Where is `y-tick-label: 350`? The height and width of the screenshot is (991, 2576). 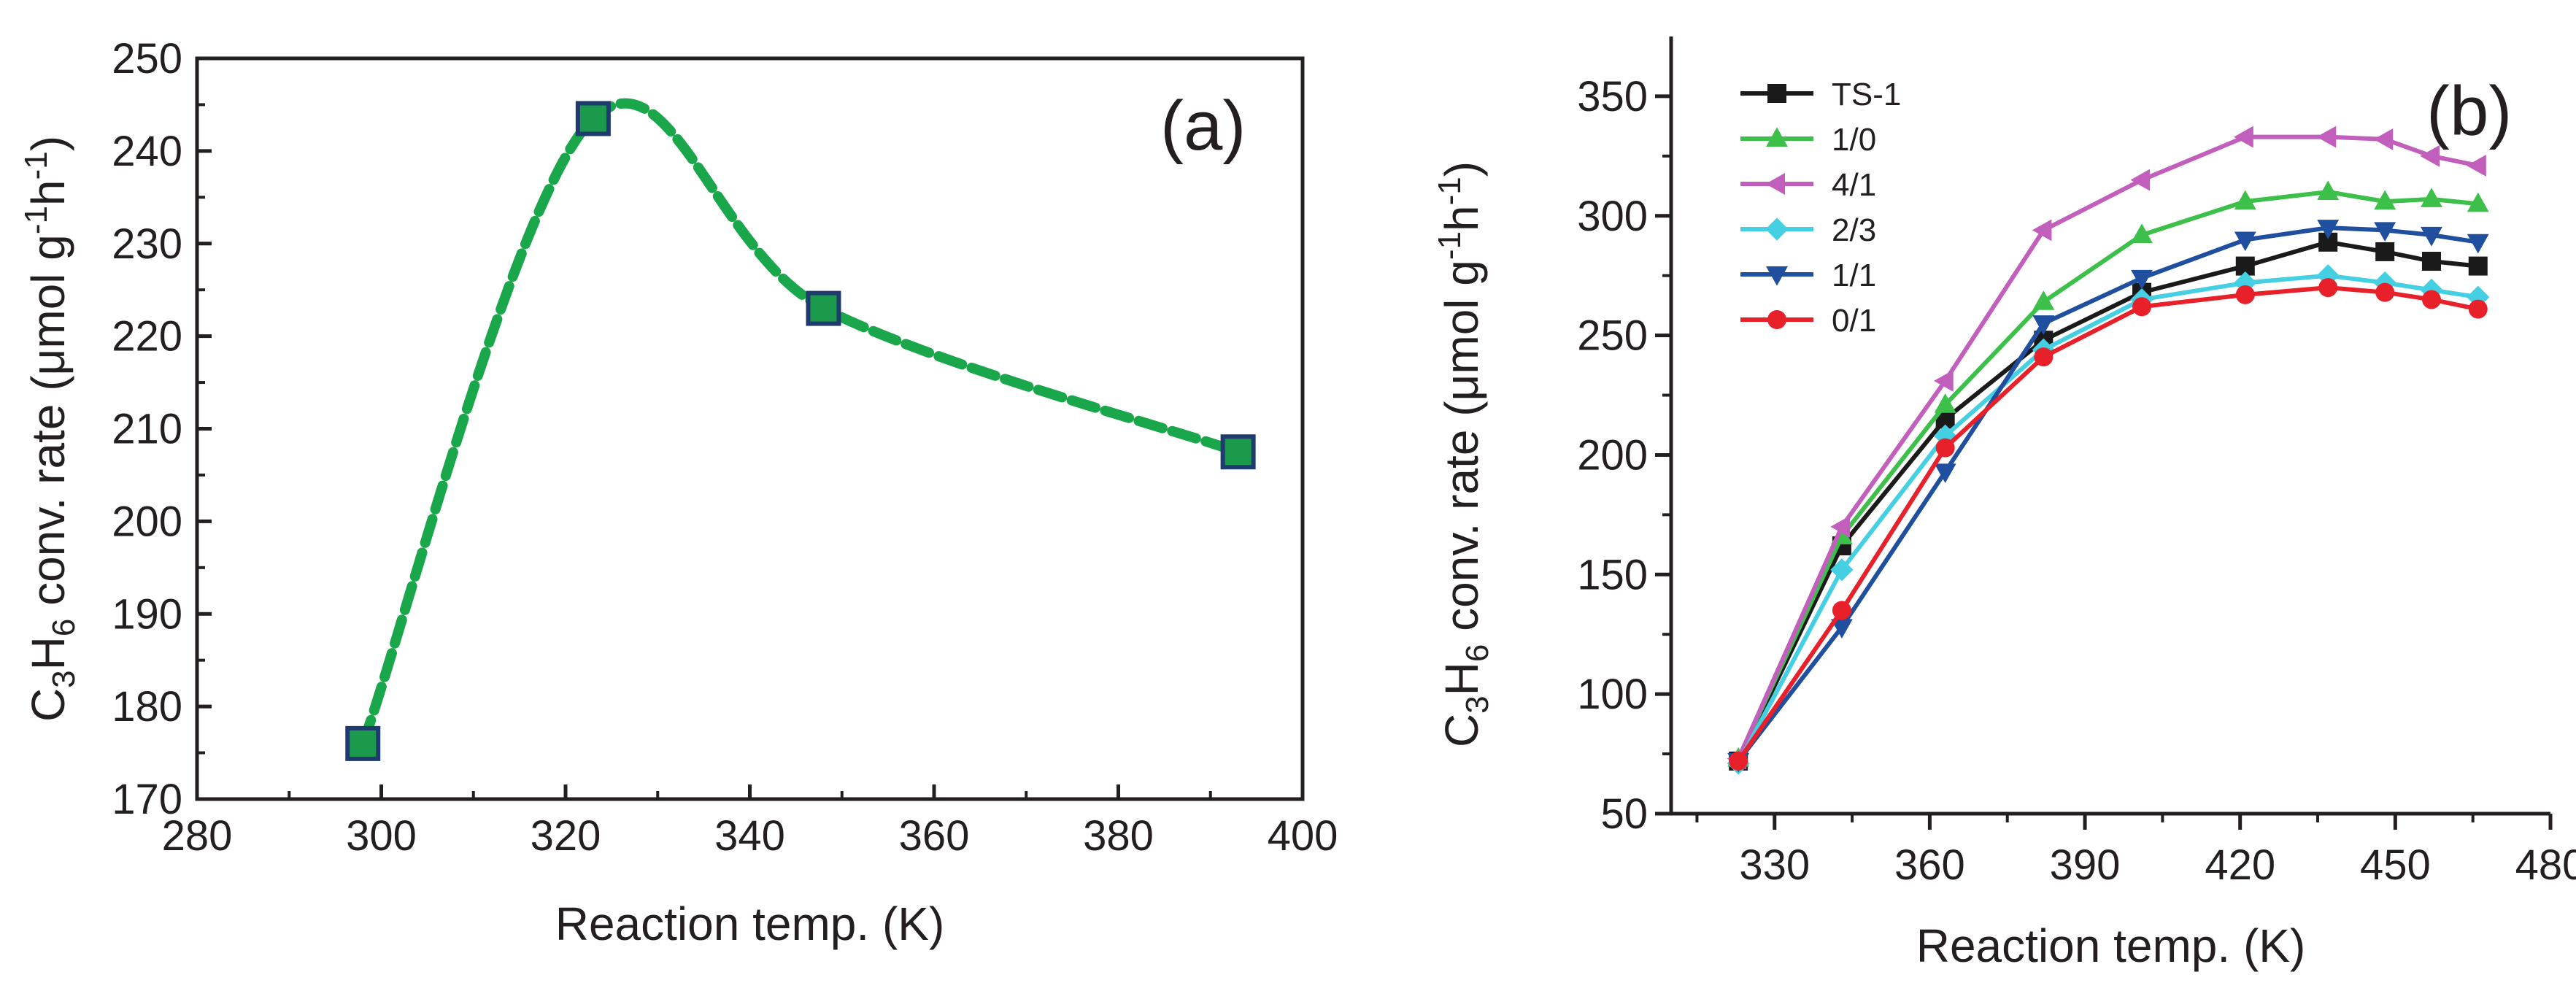
y-tick-label: 350 is located at coordinates (1612, 96).